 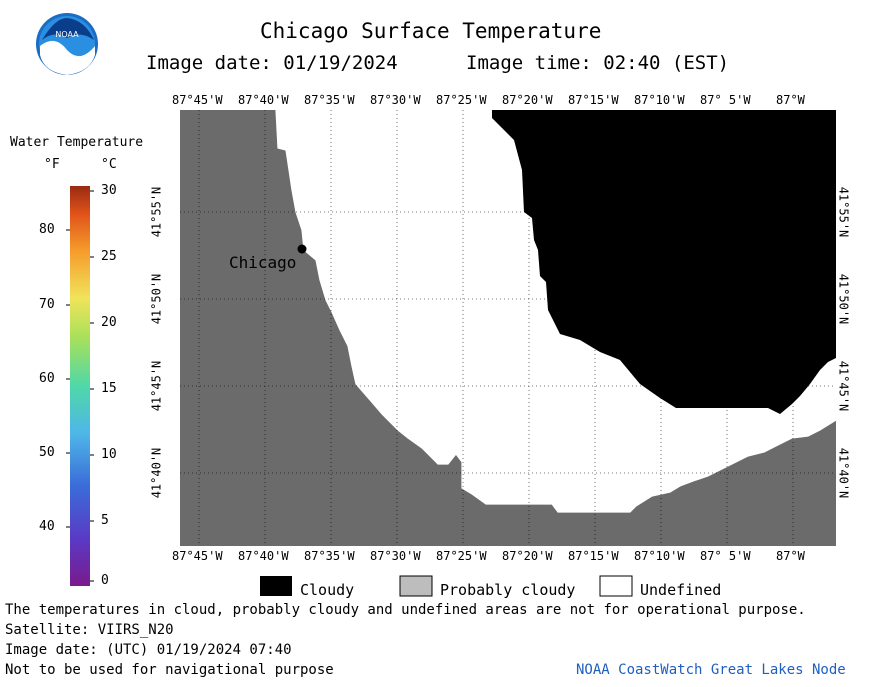 I want to click on lat-label-right: 41°45'N, so click(x=843, y=386).